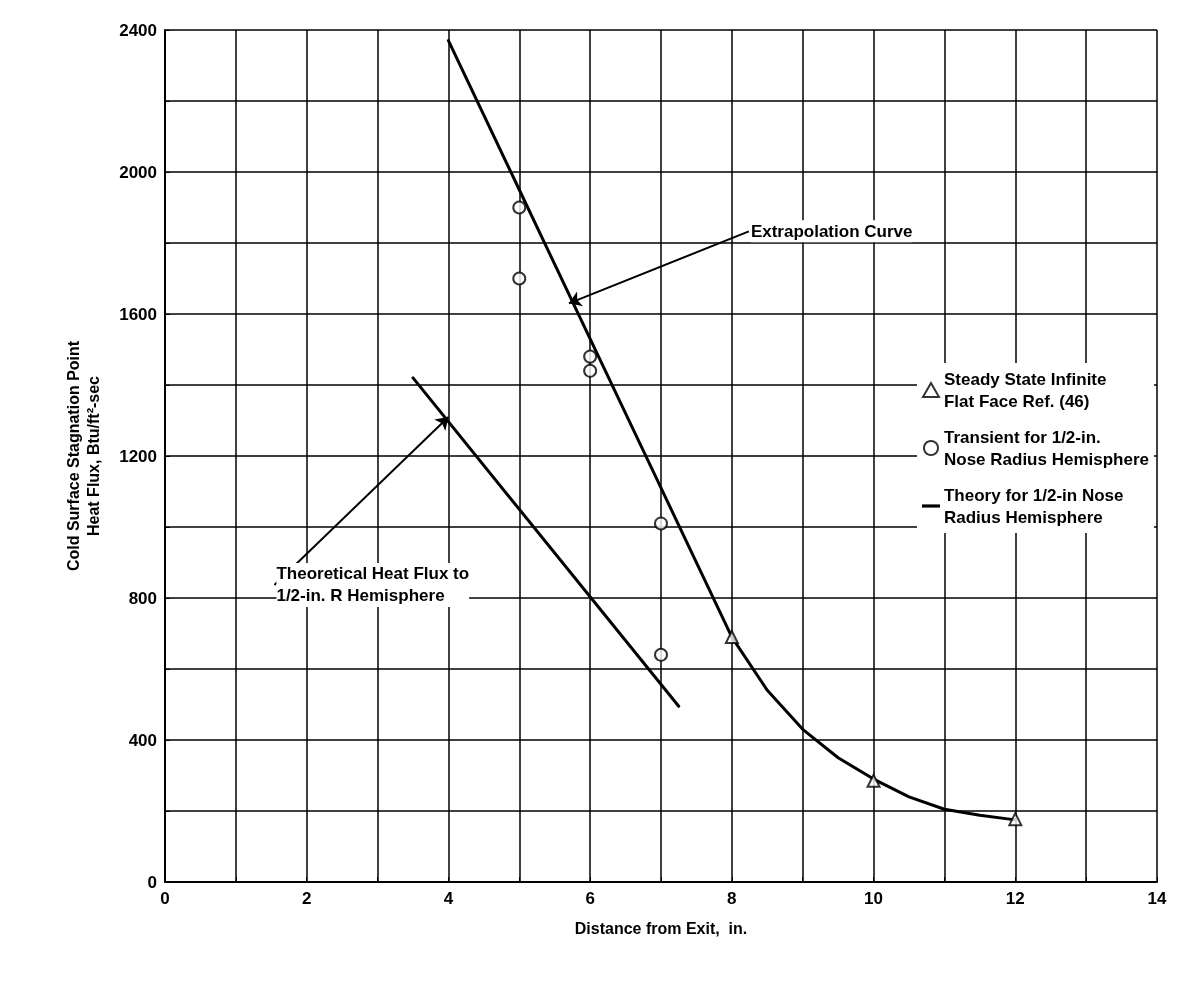 The image size is (1182, 986). Describe the element at coordinates (142, 740) in the screenshot. I see `y-tick-label: 400` at that location.